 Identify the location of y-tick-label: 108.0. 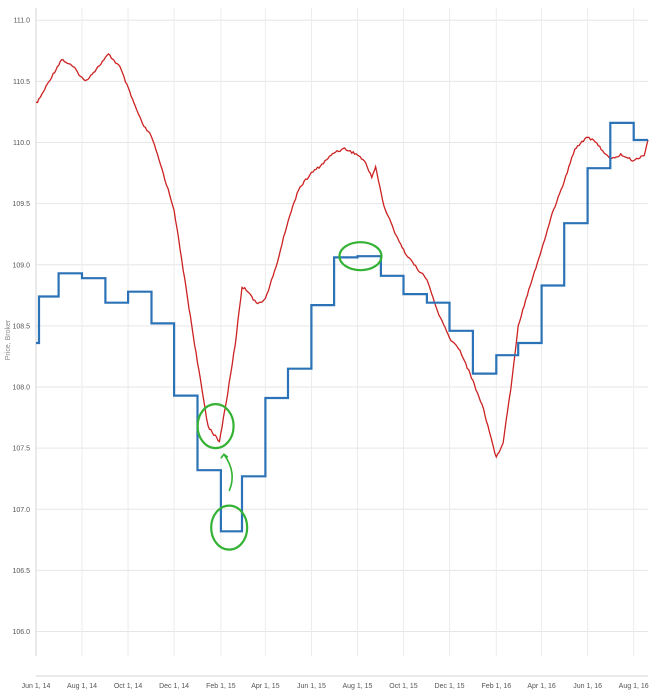
(21, 388).